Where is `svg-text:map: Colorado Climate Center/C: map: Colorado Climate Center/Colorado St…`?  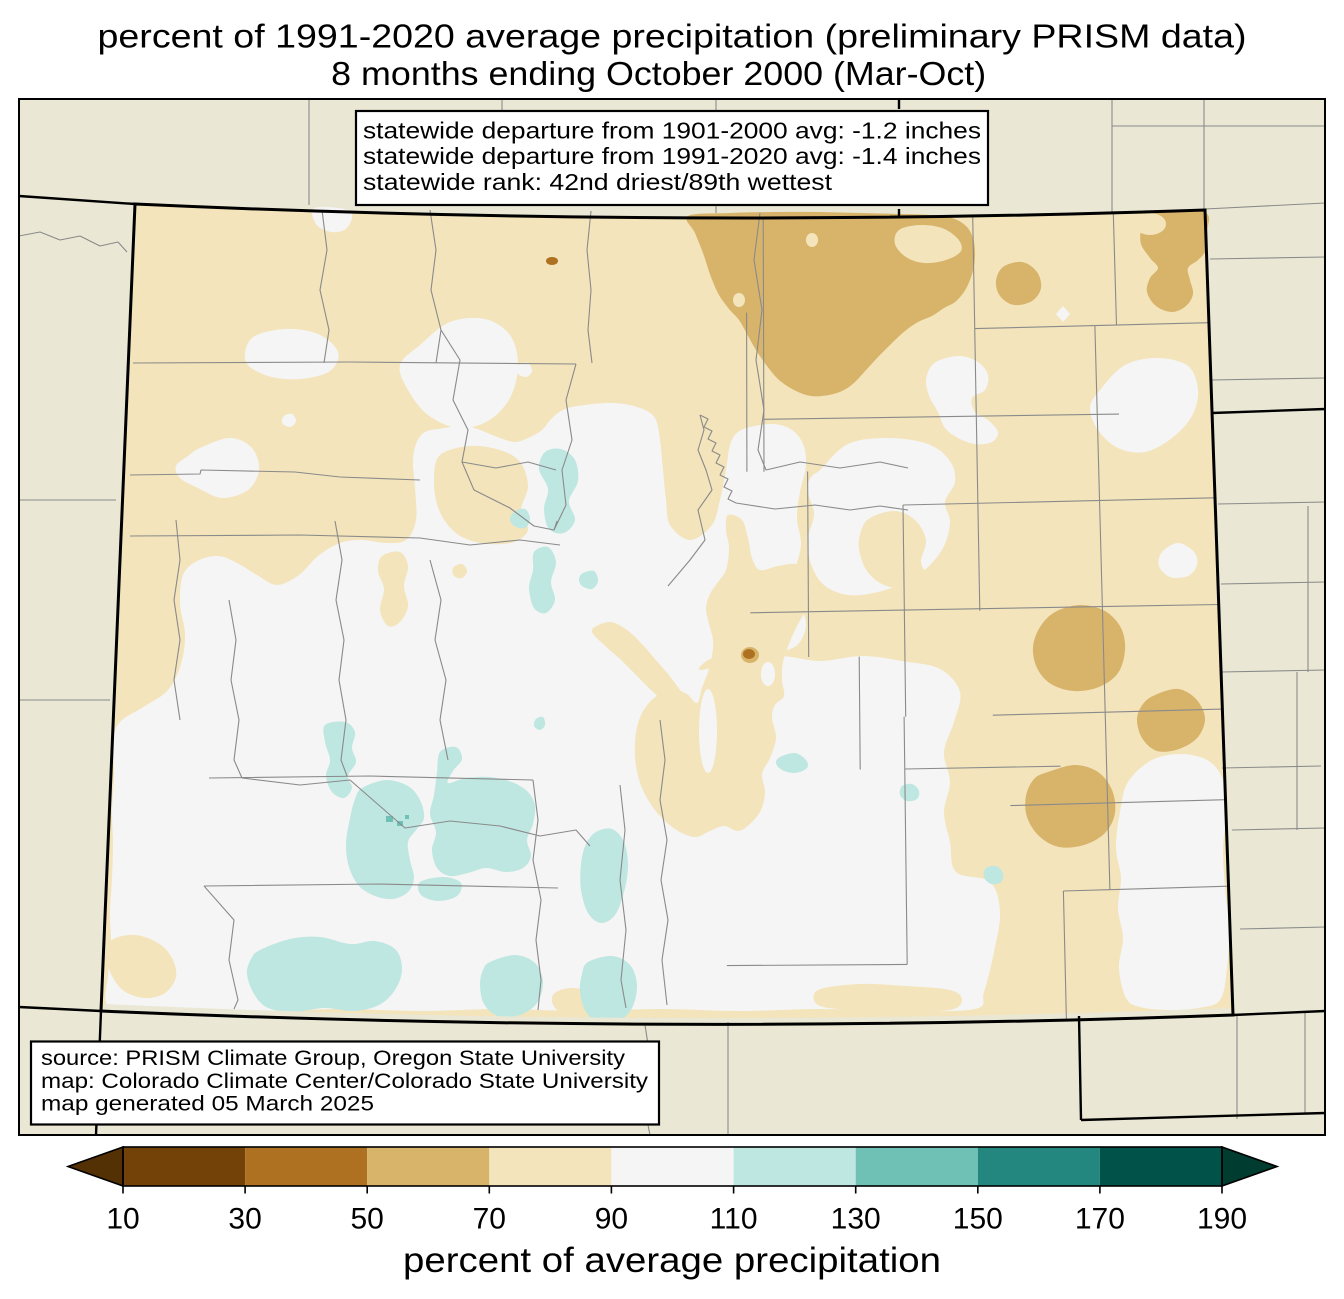 svg-text:map: Colorado Climate Center/C: map: Colorado Climate Center/Colorado St… is located at coordinates (344, 1081).